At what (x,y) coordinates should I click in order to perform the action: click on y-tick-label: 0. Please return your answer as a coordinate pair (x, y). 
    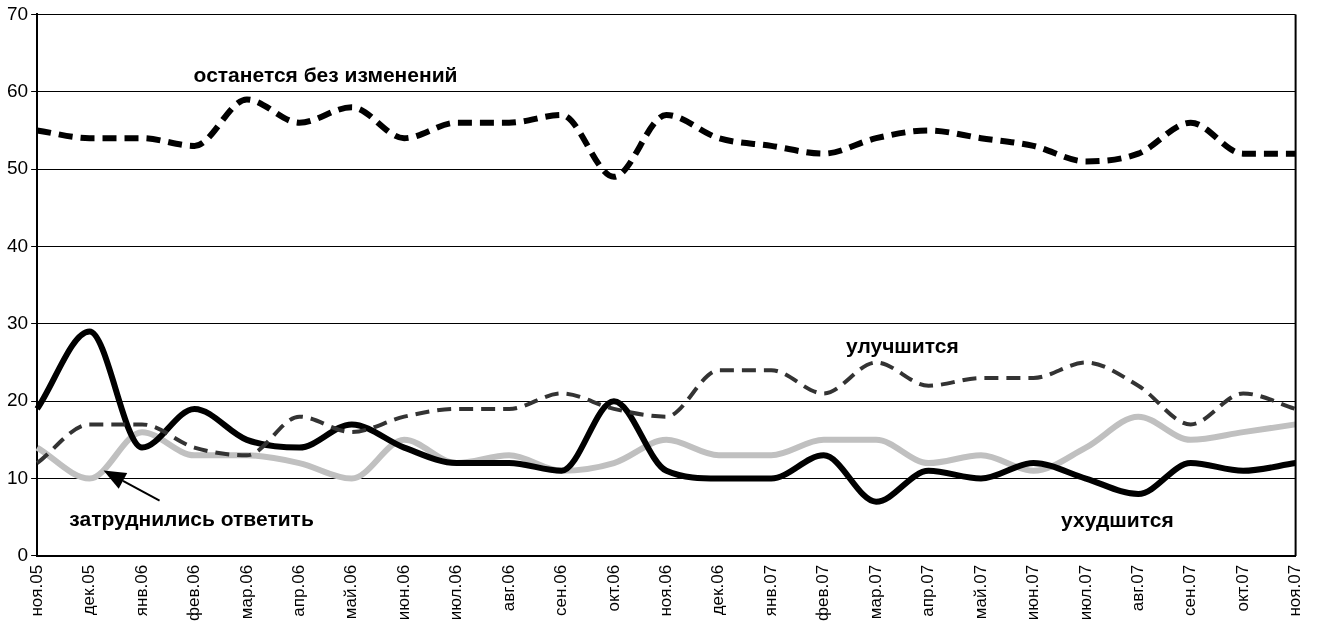
    Looking at the image, I should click on (23, 555).